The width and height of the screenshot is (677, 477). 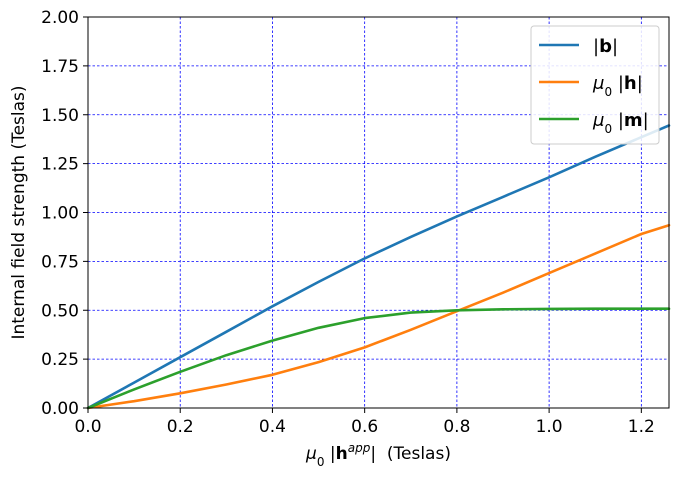 I want to click on y-tick-label: 0.00, so click(x=60, y=409).